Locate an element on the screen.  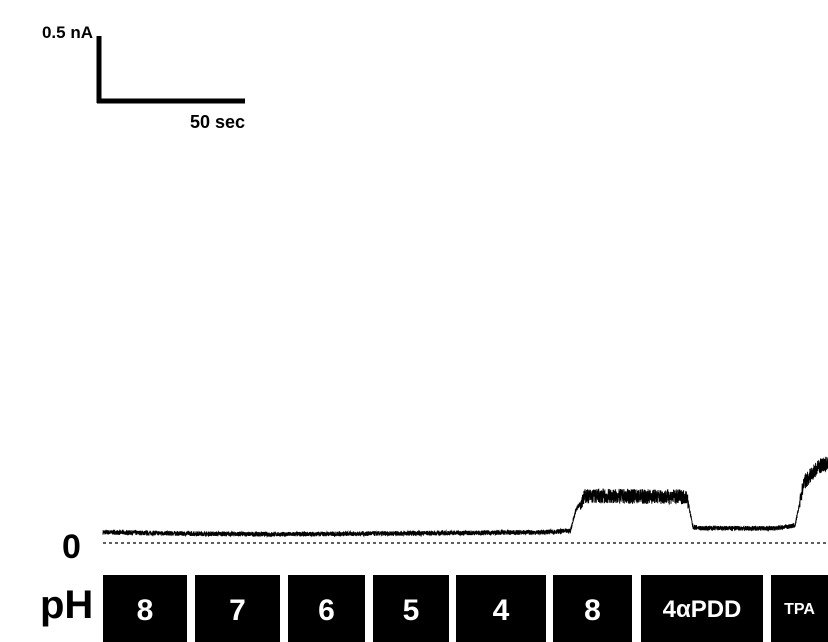
condition-segment: 4 is located at coordinates (501, 608).